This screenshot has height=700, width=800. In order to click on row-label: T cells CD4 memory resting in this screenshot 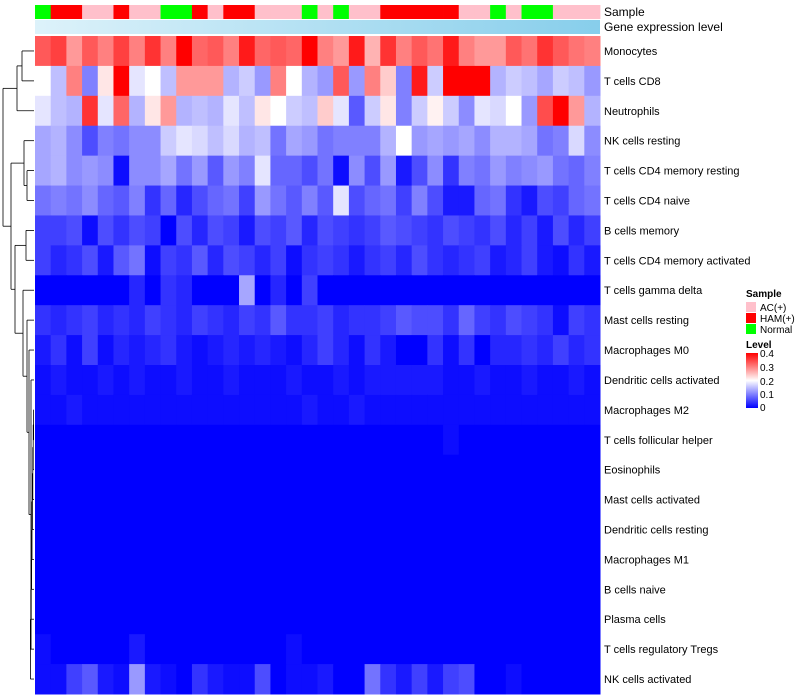, I will do `click(672, 172)`.